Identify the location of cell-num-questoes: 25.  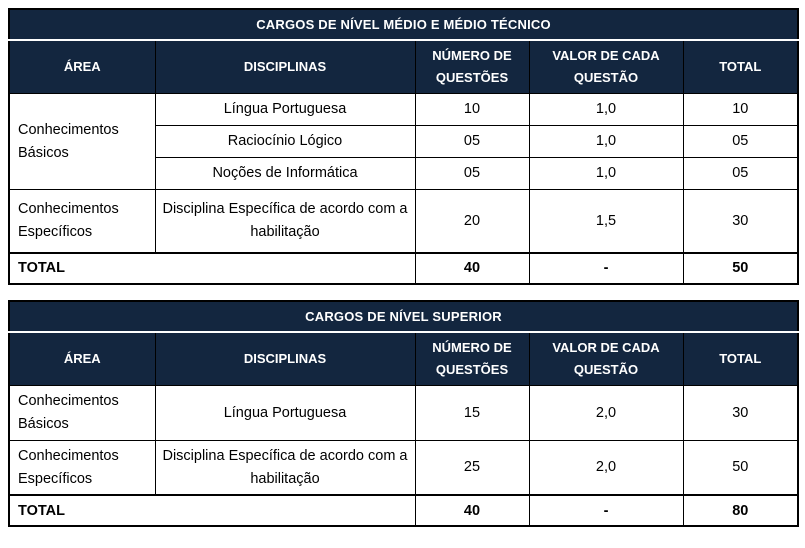
(472, 467).